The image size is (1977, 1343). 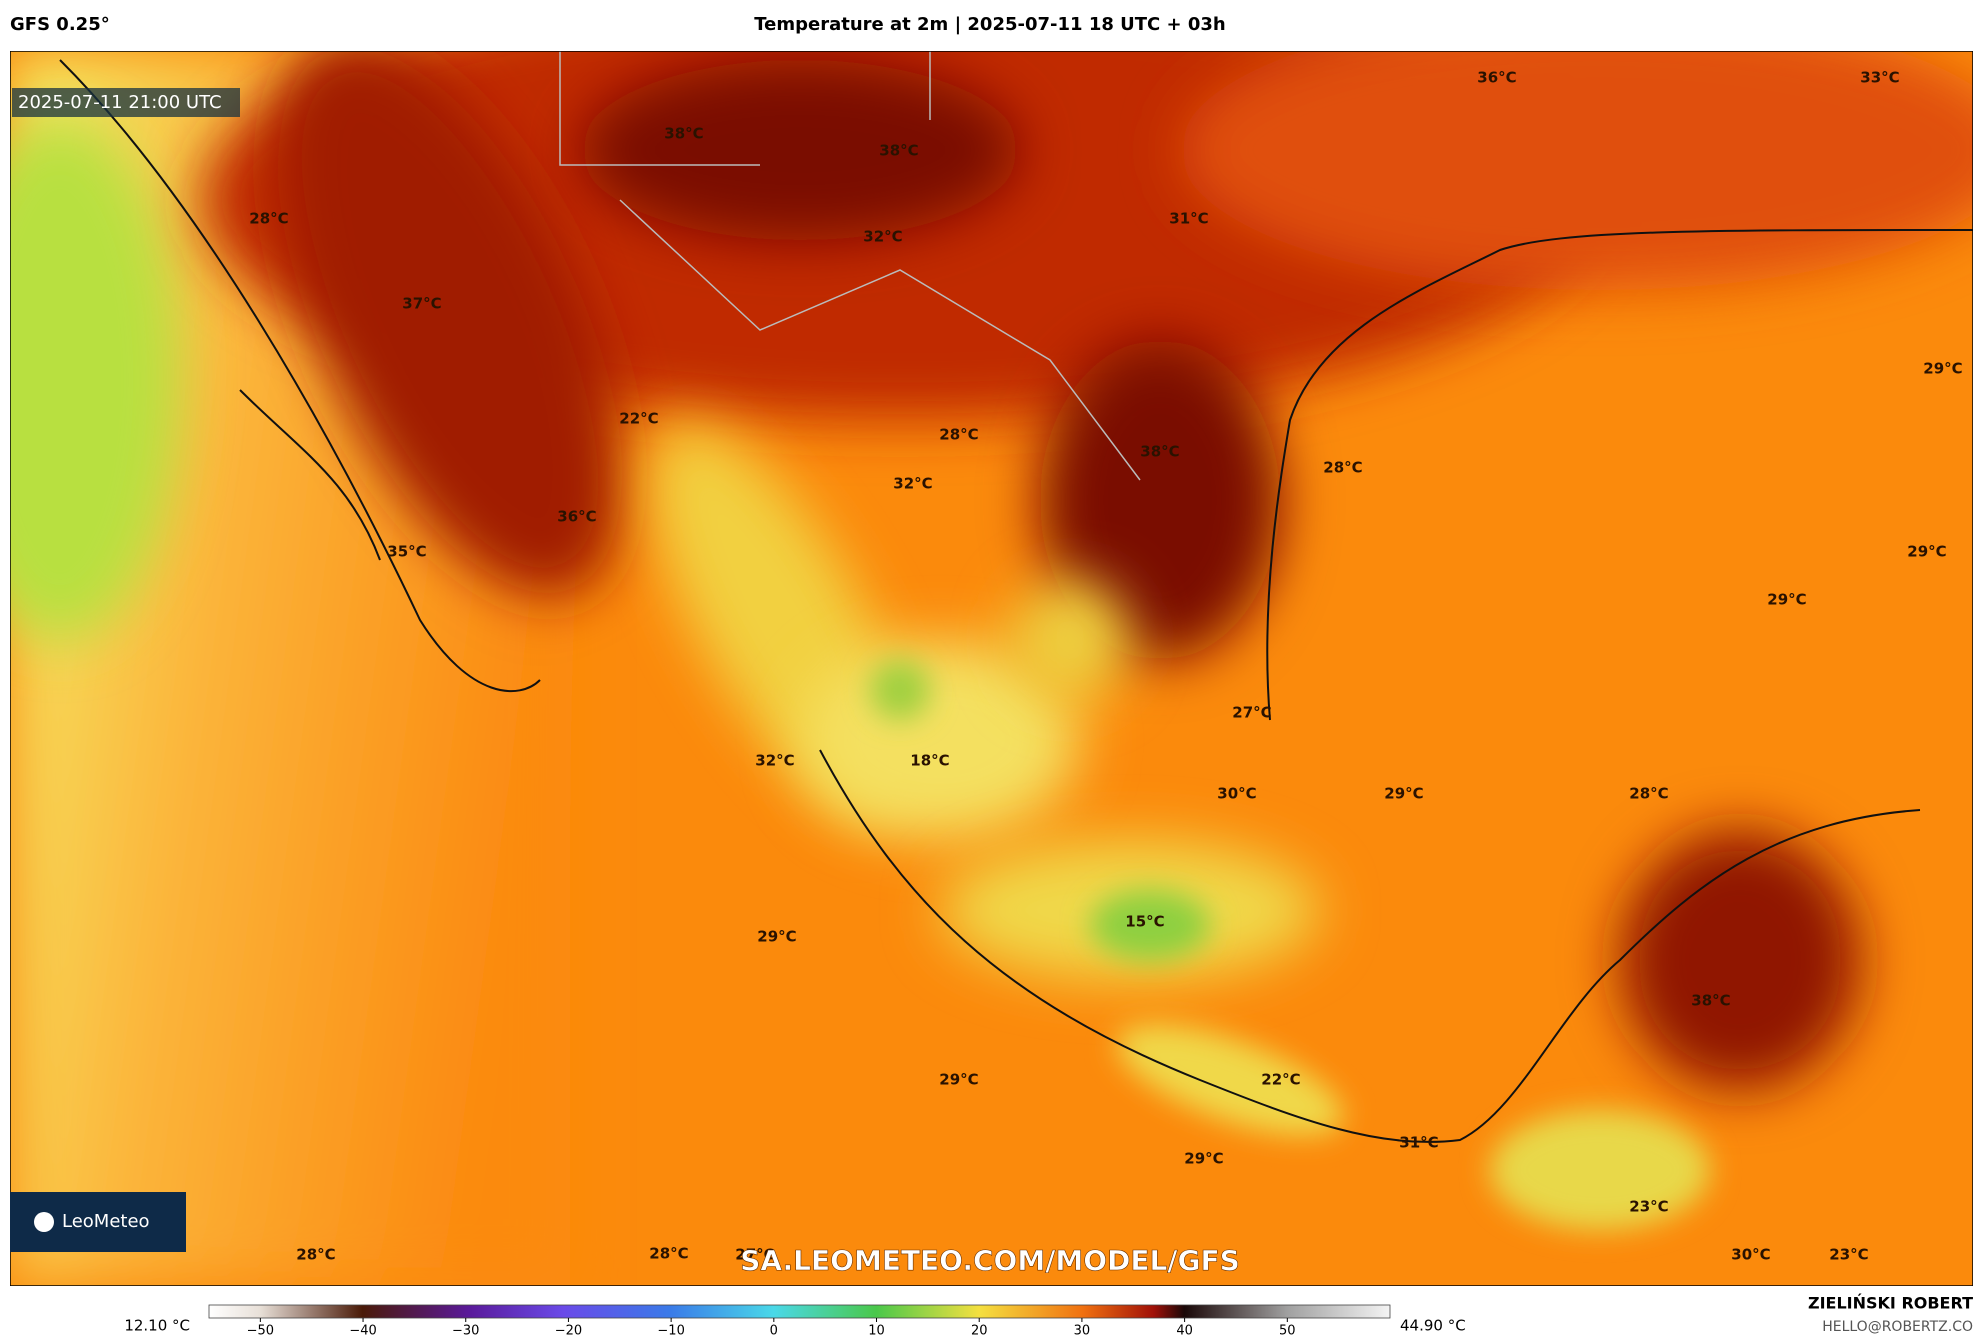 What do you see at coordinates (1897, 1327) in the screenshot?
I see `email: HELLO@ROBERTZ.CO` at bounding box center [1897, 1327].